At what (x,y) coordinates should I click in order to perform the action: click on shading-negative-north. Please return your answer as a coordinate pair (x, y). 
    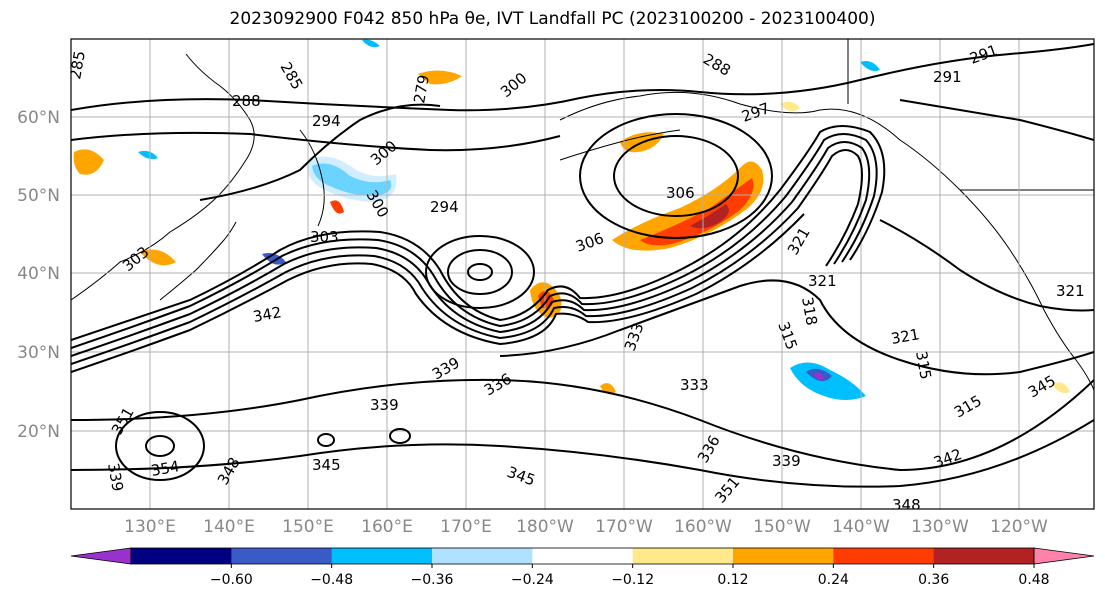
    Looking at the image, I should click on (371, 43).